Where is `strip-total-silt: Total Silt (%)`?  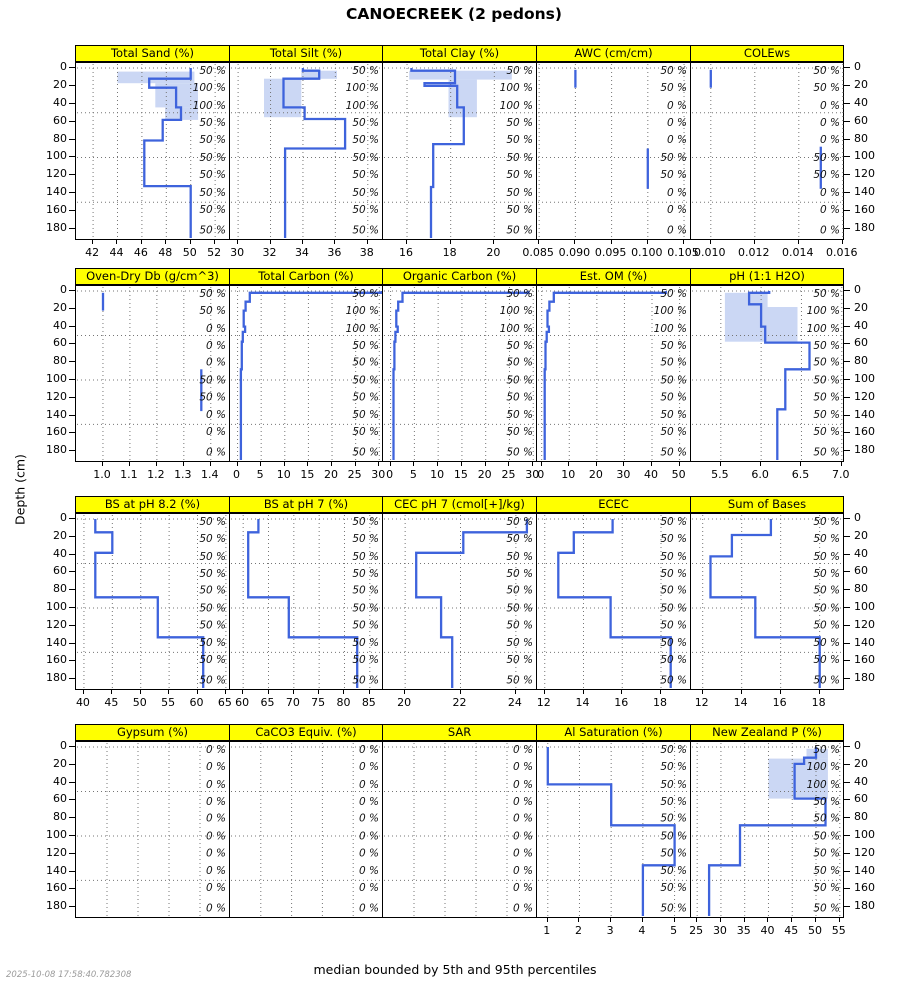
strip-total-silt: Total Silt (%) is located at coordinates (306, 53).